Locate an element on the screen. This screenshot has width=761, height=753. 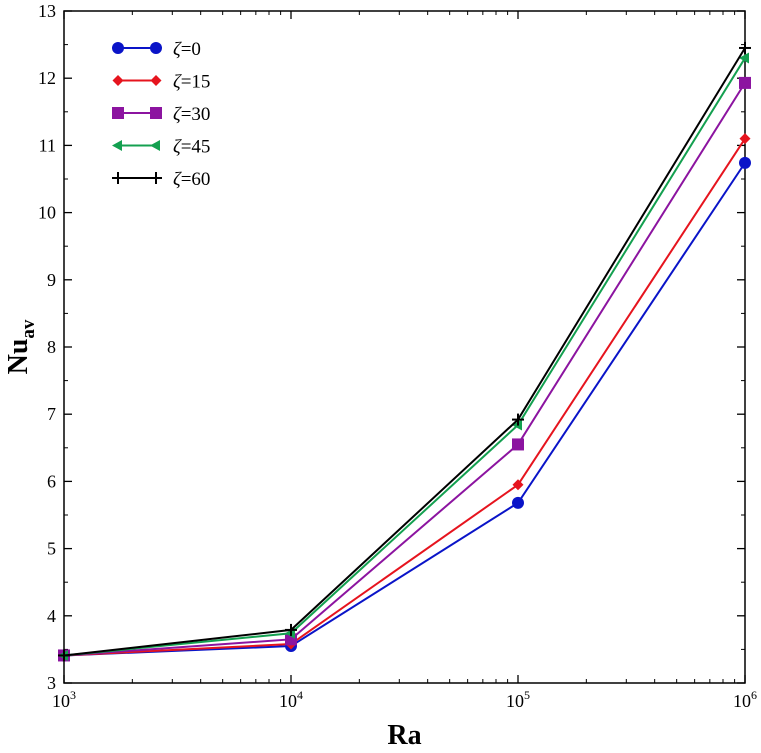
legend-item: ζ=15 is located at coordinates (161, 82).